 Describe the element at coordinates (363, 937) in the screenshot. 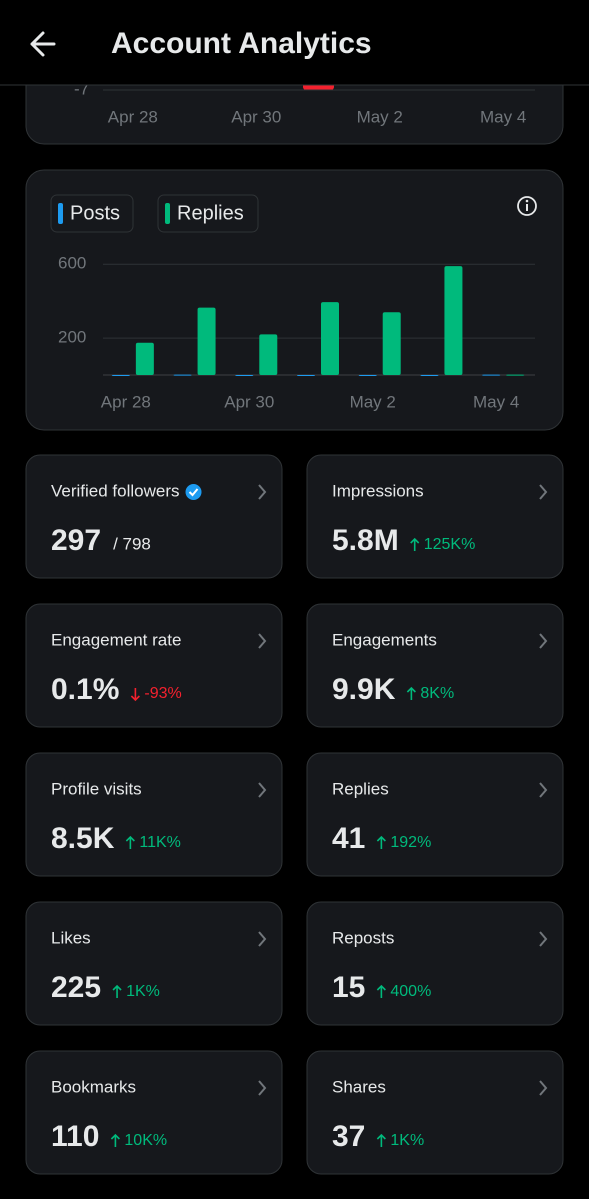

I see `metric-label: Reposts` at that location.